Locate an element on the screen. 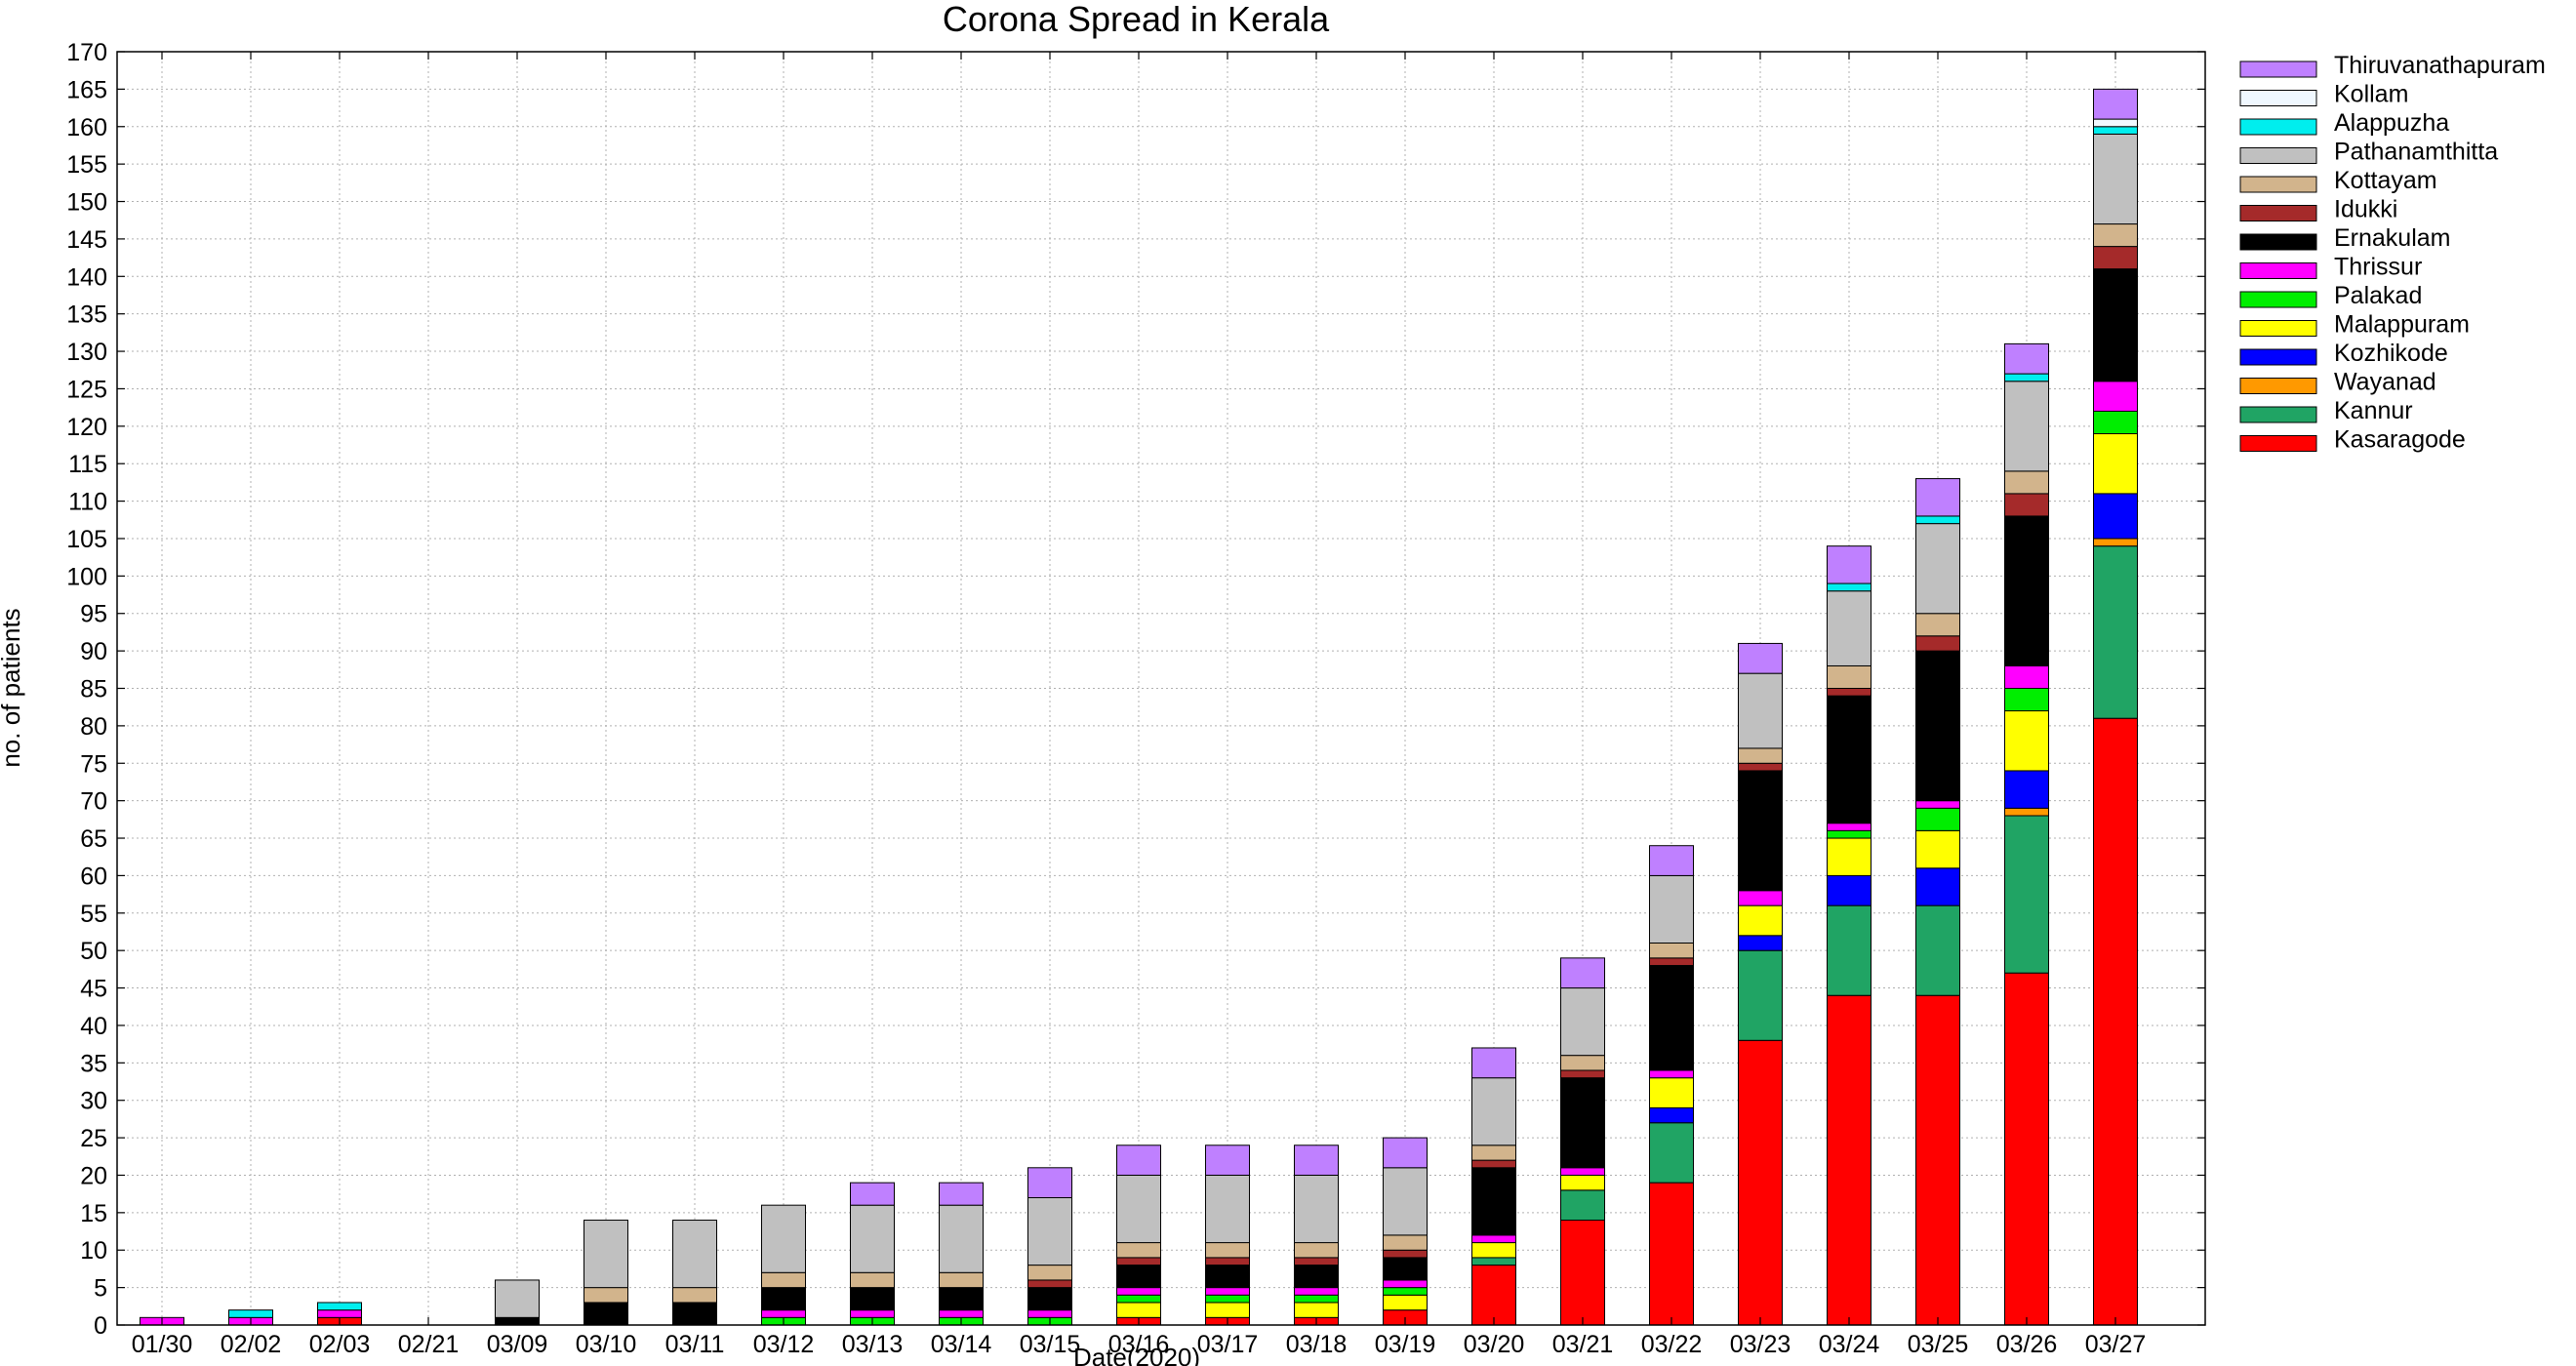  y-tick-label: 45 is located at coordinates (93, 989).